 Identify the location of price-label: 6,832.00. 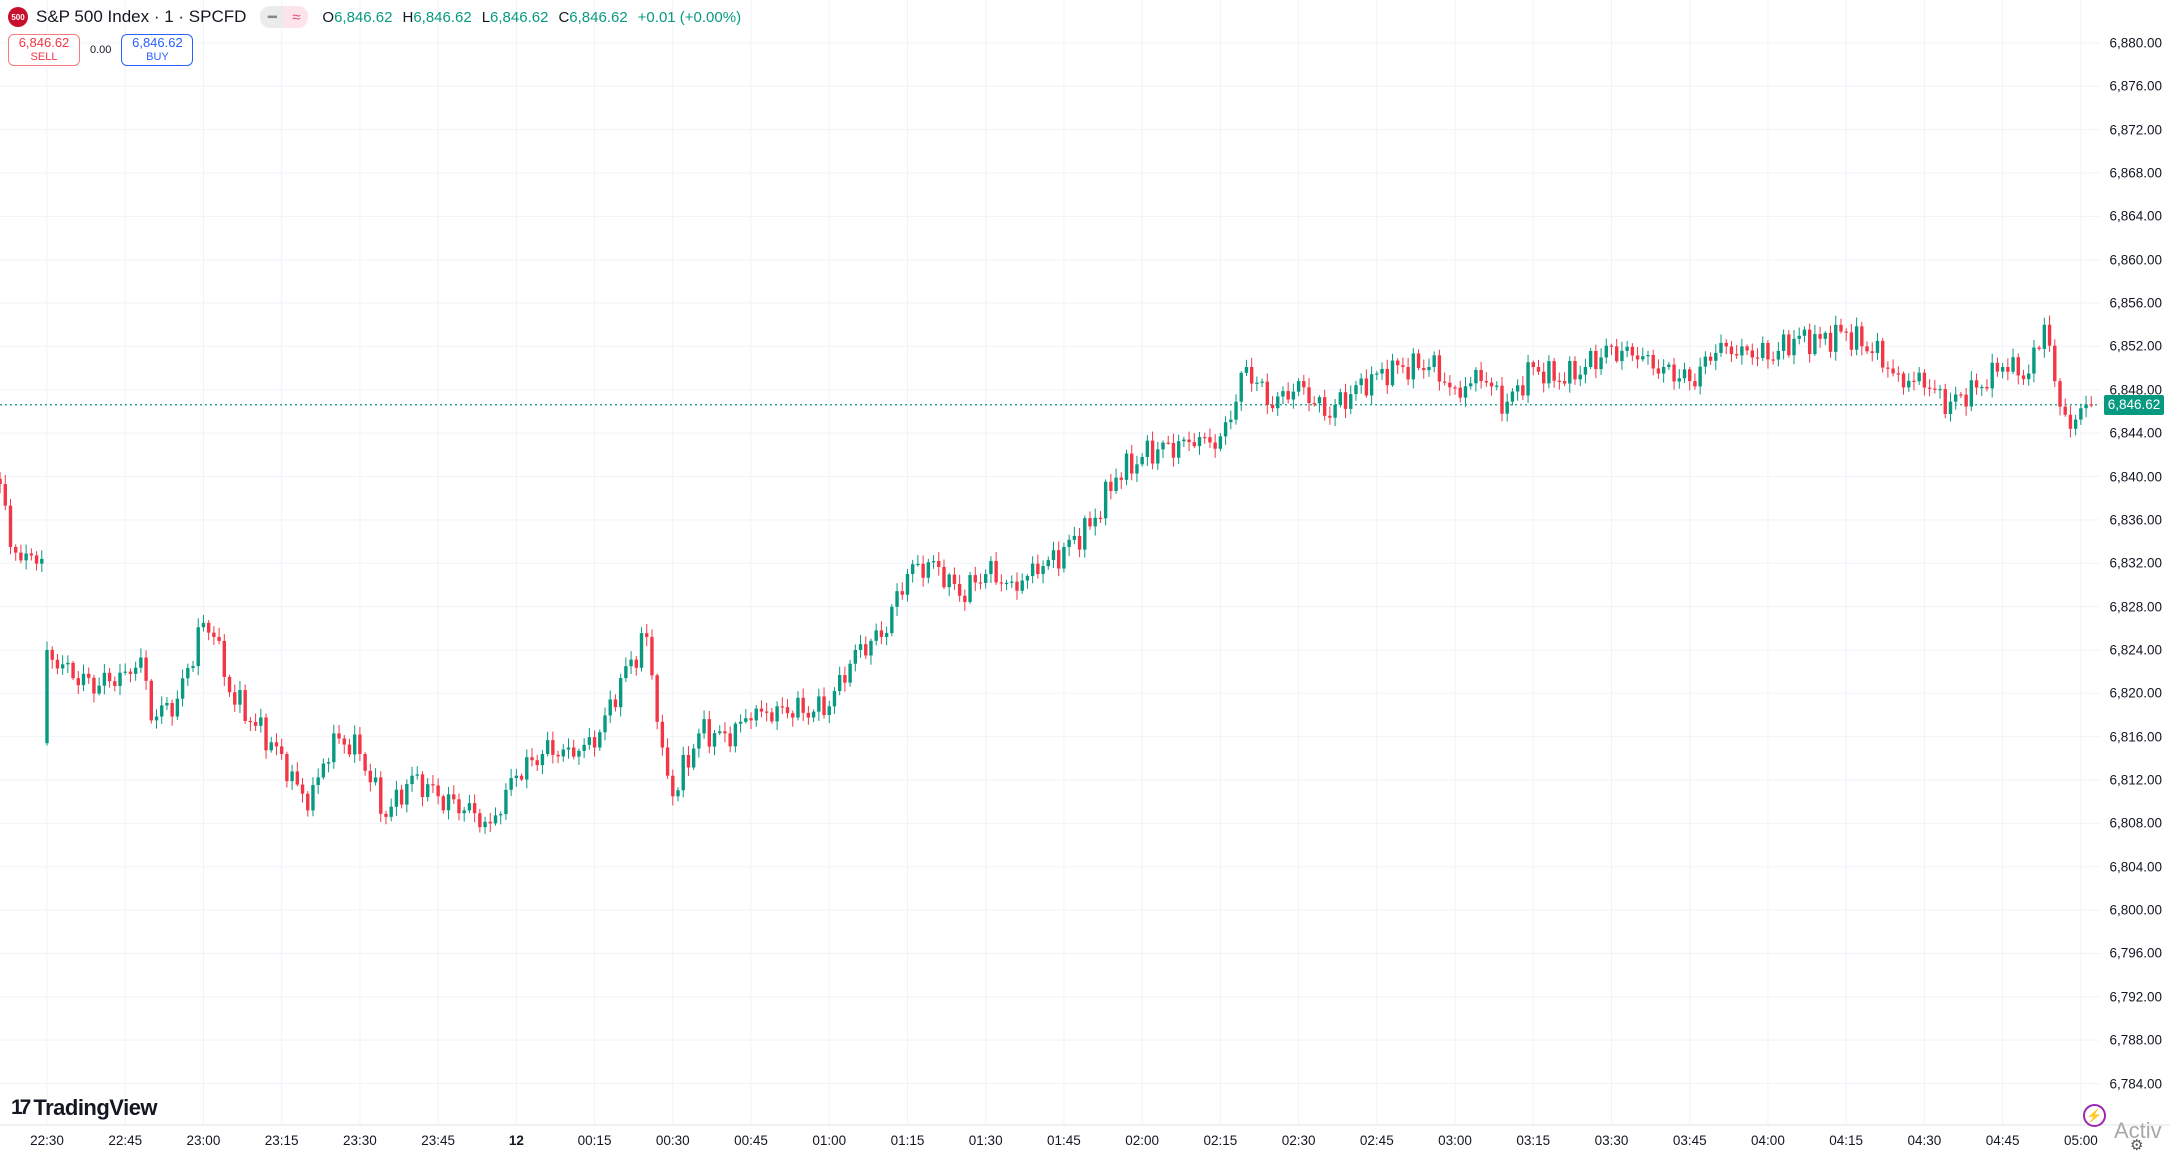
(2135, 563).